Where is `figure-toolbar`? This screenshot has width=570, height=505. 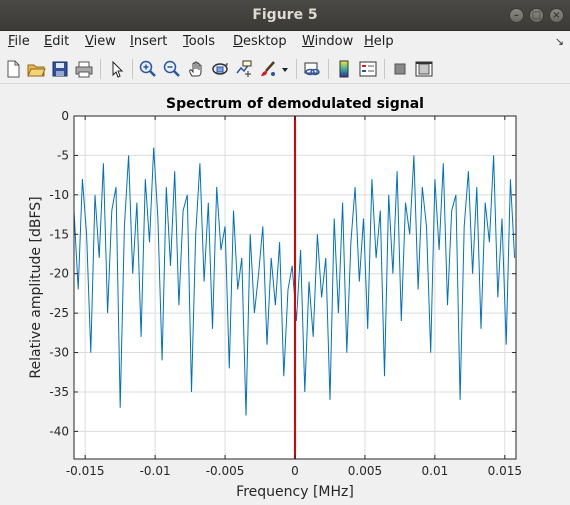 figure-toolbar is located at coordinates (285, 69).